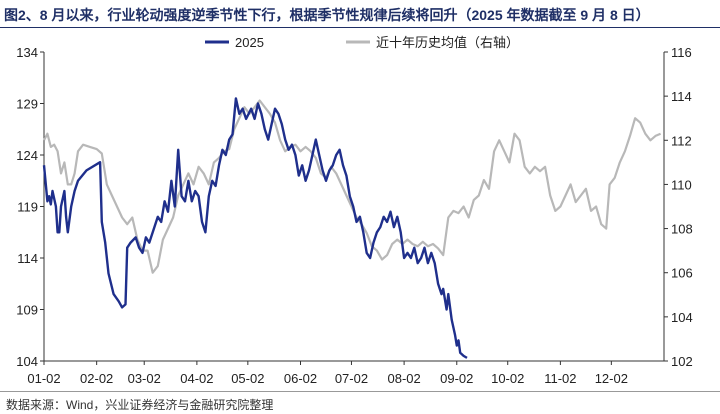 The width and height of the screenshot is (720, 414). What do you see at coordinates (196, 378) in the screenshot?
I see `x-tick-label: 04-02` at bounding box center [196, 378].